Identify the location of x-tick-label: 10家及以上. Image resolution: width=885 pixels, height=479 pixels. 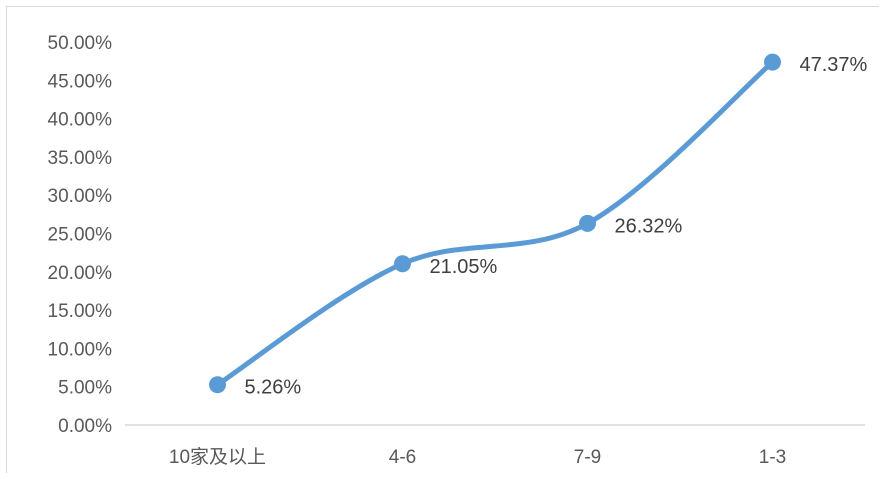
(217, 457).